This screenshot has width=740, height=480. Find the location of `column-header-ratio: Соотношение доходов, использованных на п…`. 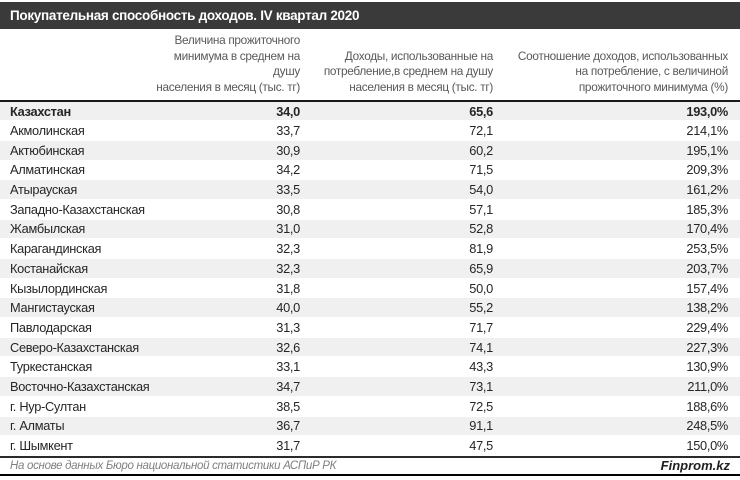

column-header-ratio: Соотношение доходов, использованных на п… is located at coordinates (617, 65).